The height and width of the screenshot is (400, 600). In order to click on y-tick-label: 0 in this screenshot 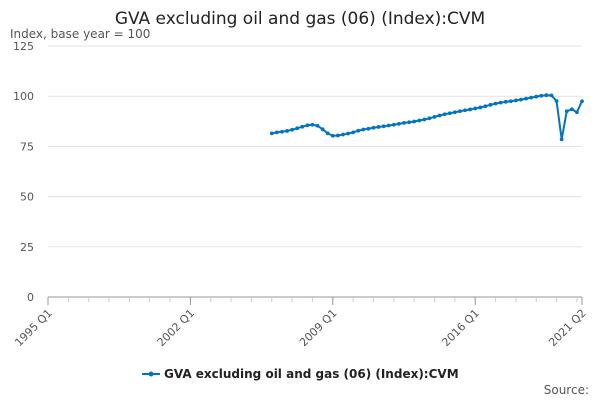, I will do `click(30, 297)`.